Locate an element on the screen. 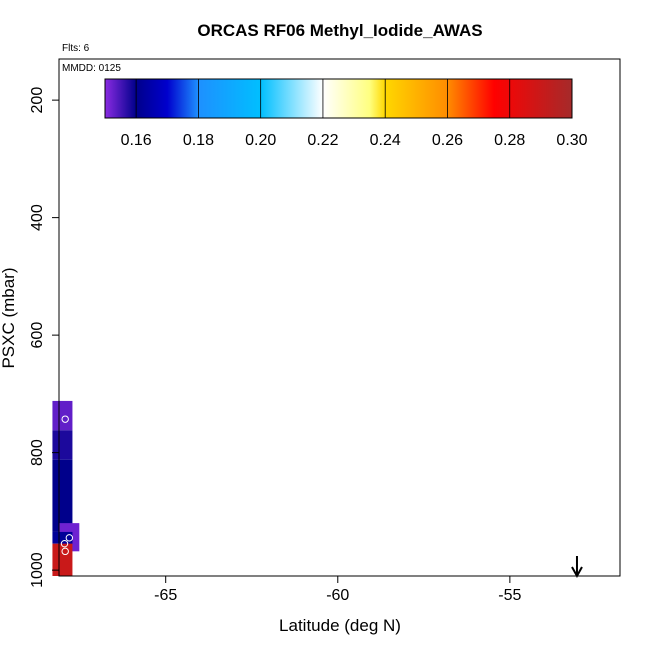  colorbar: 0.16 0.18 0.20 0.22 0.24 0.26 0.28 0.30 is located at coordinates (346, 113).